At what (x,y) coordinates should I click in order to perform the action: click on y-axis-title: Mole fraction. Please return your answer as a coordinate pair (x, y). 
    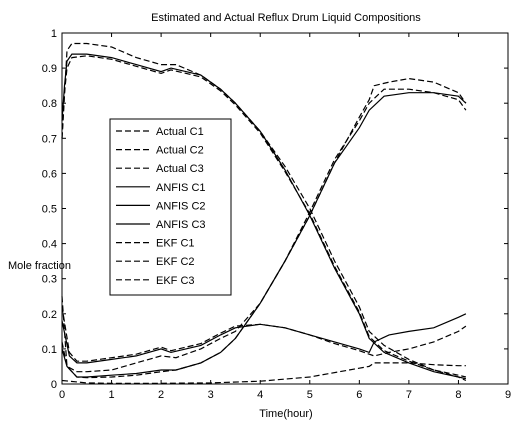
    Looking at the image, I should click on (39, 266).